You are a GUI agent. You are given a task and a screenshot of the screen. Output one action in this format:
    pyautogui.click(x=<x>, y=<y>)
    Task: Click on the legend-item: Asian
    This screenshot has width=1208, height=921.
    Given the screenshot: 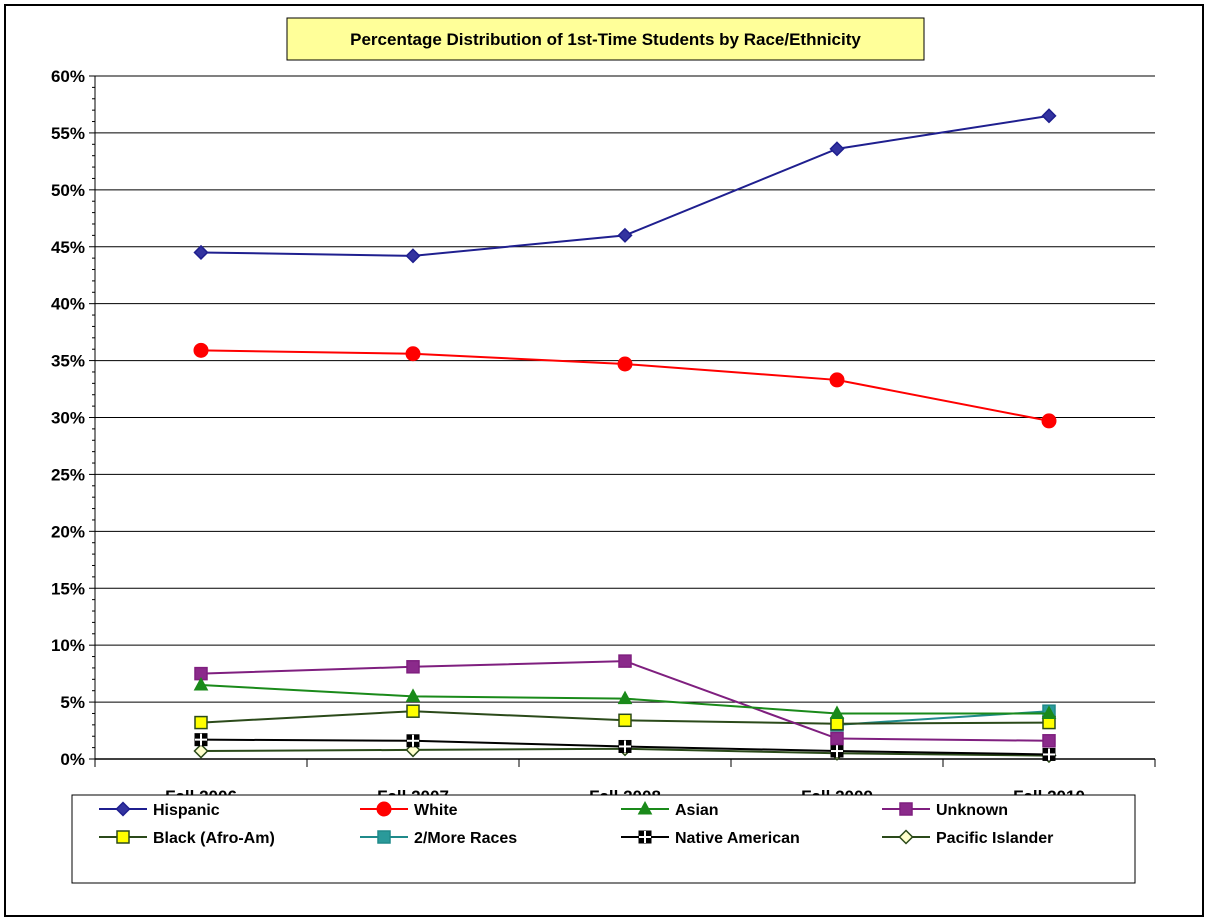 What is the action you would take?
    pyautogui.click(x=670, y=809)
    